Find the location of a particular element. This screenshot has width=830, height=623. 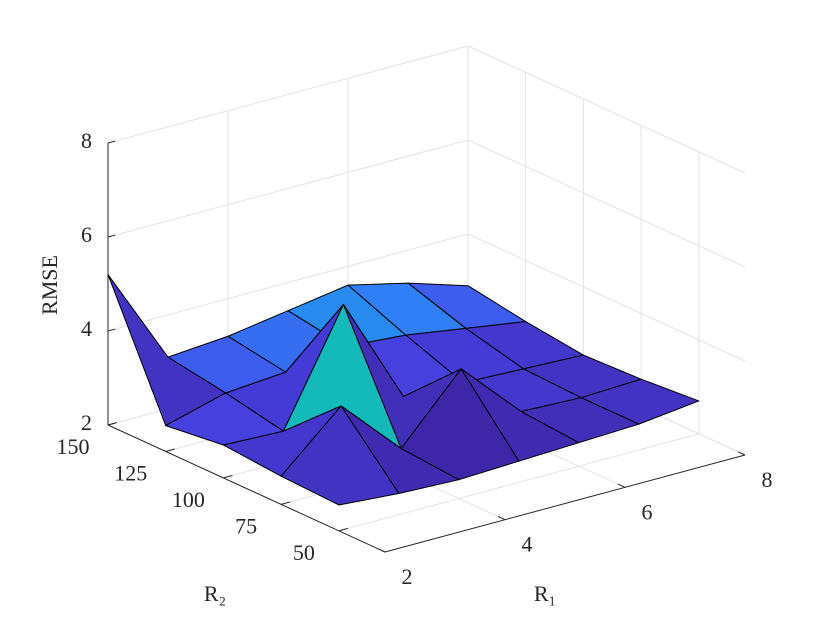

x-axis is located at coordinates (565, 503).